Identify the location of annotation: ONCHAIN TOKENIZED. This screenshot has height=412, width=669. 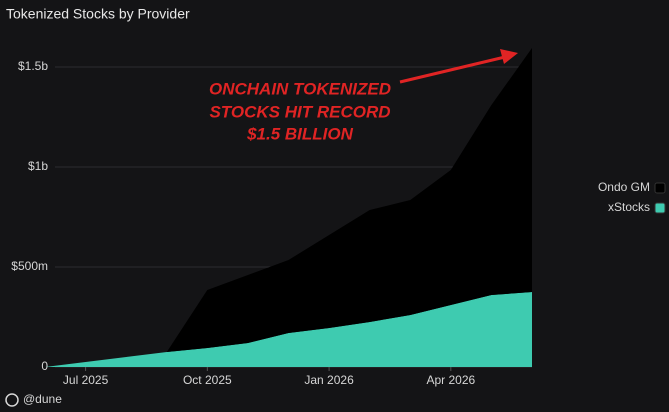
(300, 88).